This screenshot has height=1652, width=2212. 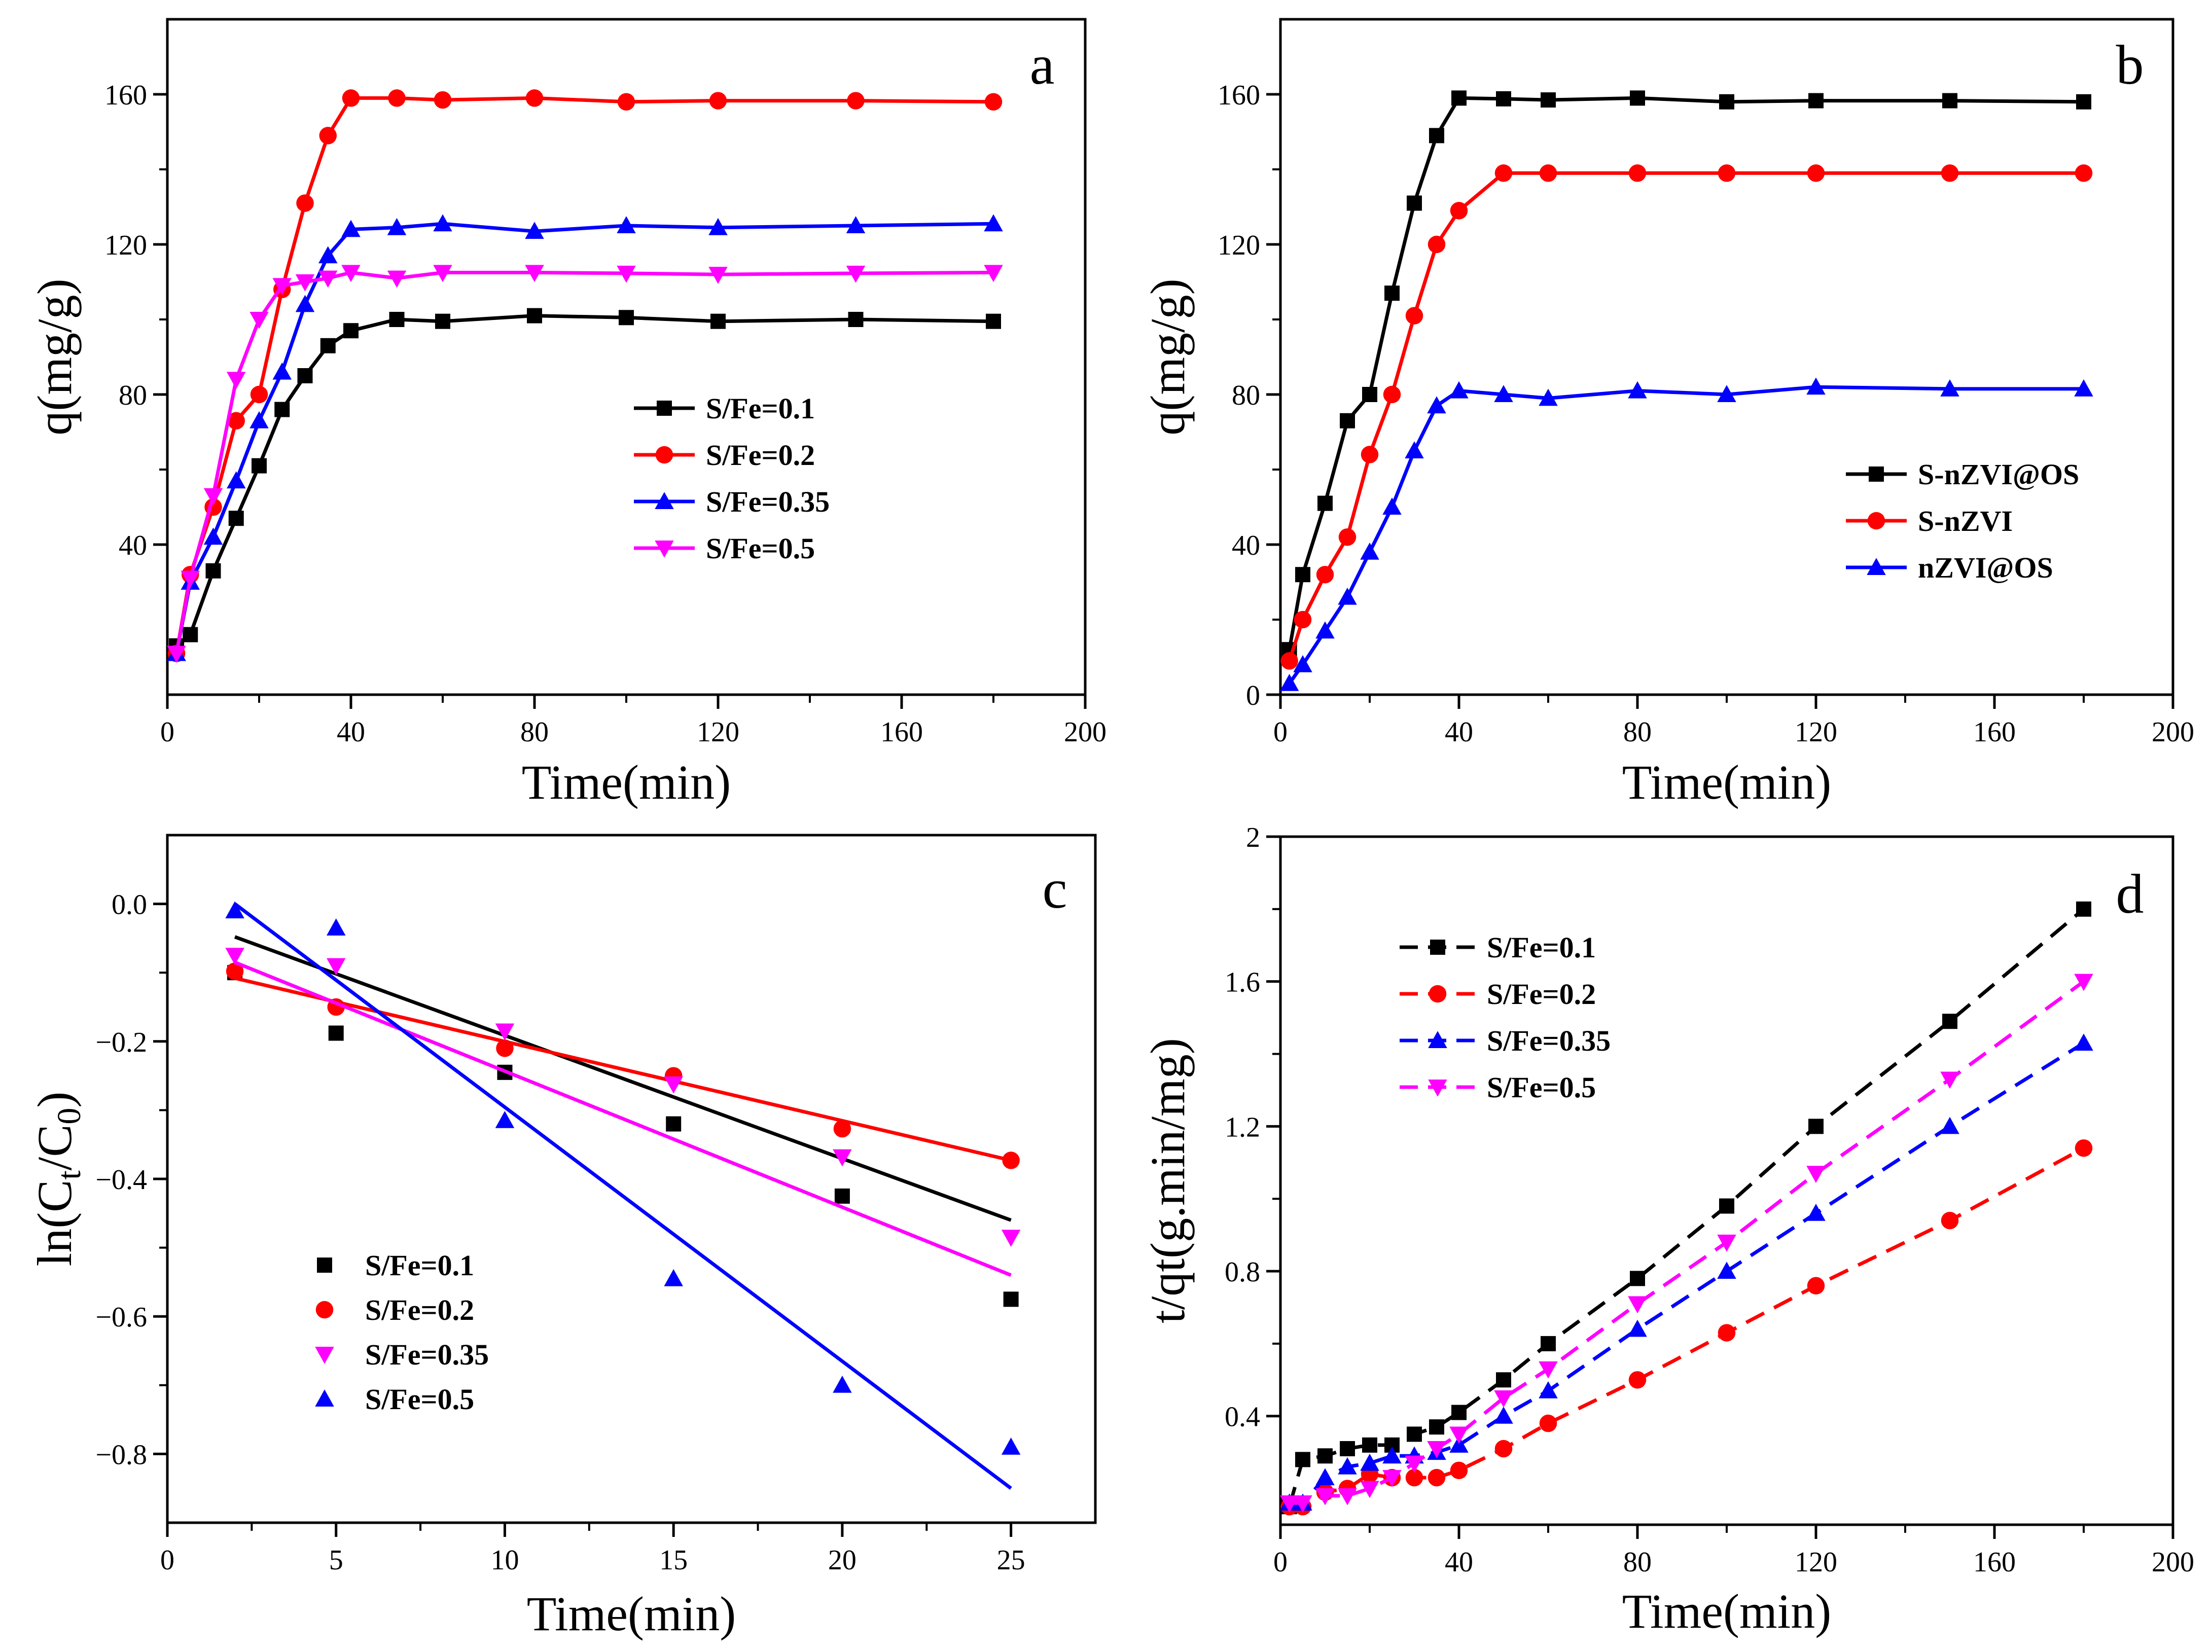 I want to click on y-tick-label: −0.4, so click(x=121, y=1180).